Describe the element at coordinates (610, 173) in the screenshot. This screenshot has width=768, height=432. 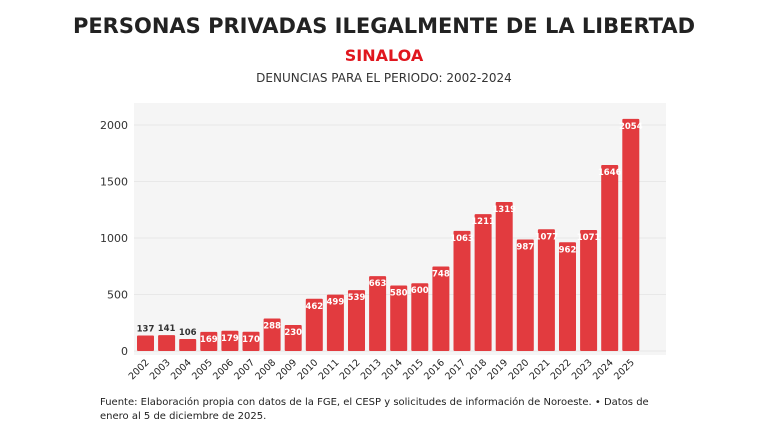
I see `data-label: 1646` at that location.